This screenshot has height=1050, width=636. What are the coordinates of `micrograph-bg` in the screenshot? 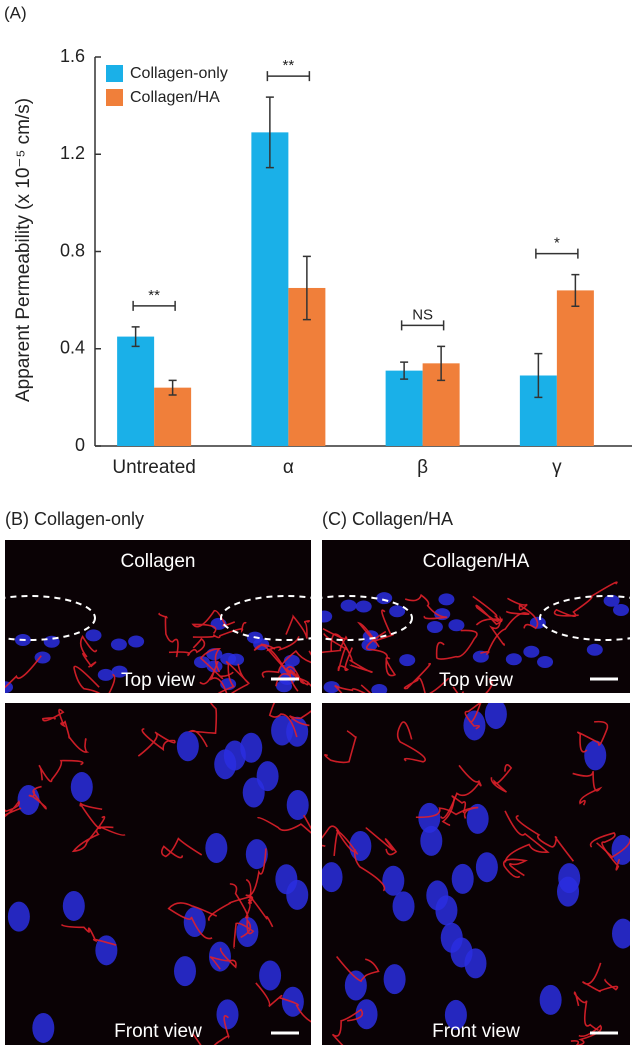 It's located at (476, 616).